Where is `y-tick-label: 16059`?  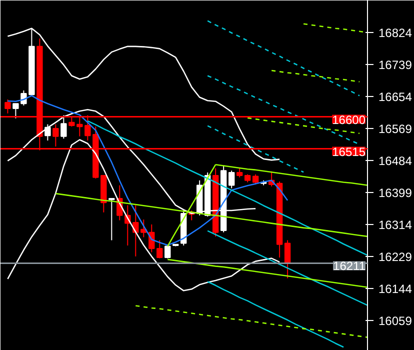 y-tick-label: 16059 is located at coordinates (395, 321).